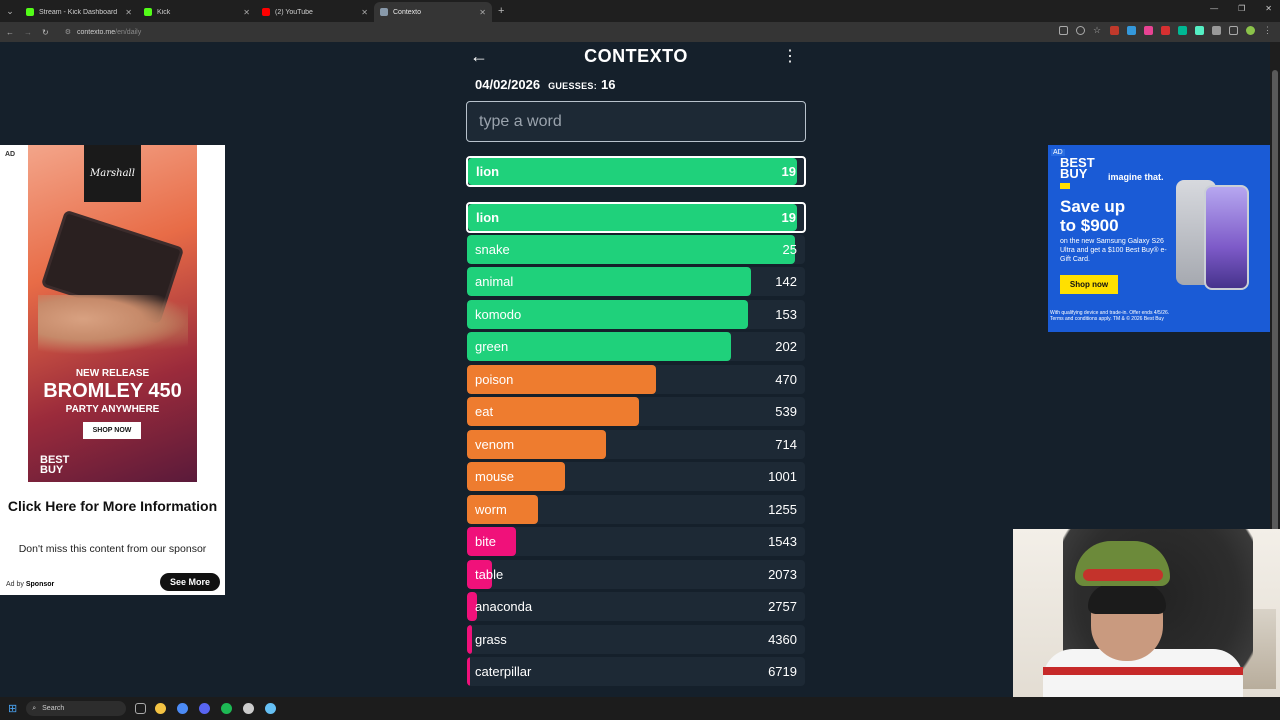  I want to click on back-arrow-icon: ←, so click(479, 56).